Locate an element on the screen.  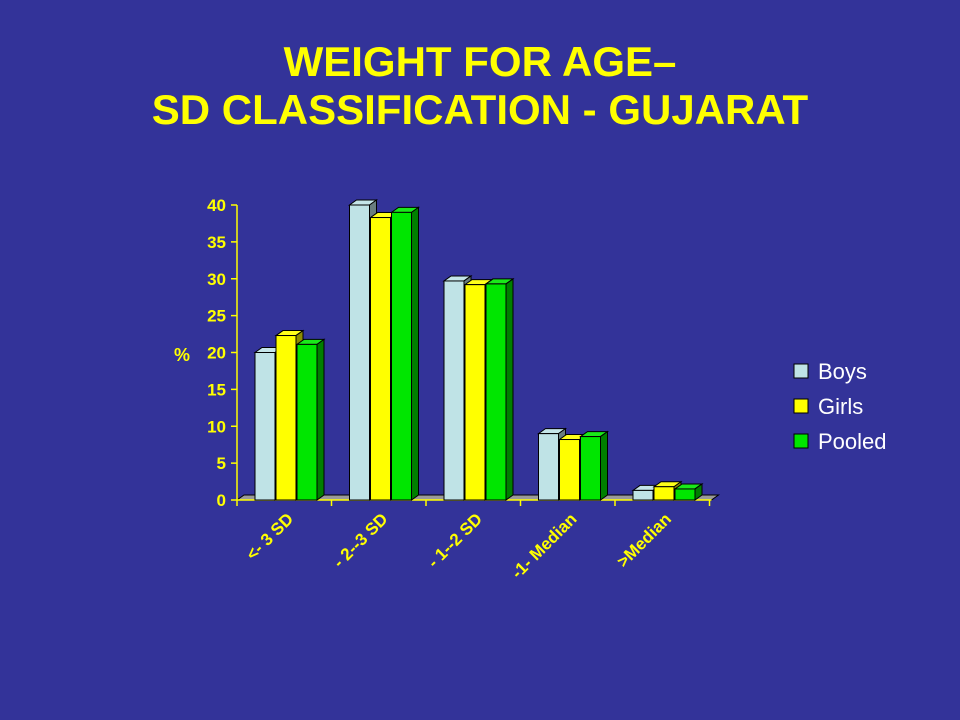
legend-label-girls: Girls is located at coordinates (840, 406).